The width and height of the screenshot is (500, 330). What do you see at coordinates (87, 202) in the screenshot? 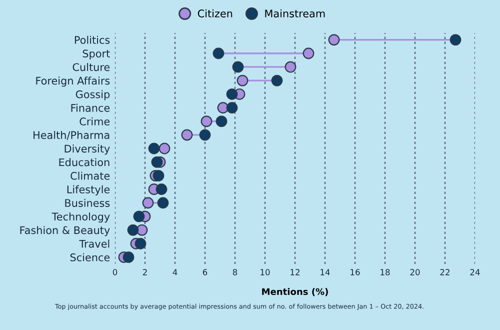
I see `y-tick-label: Business` at bounding box center [87, 202].